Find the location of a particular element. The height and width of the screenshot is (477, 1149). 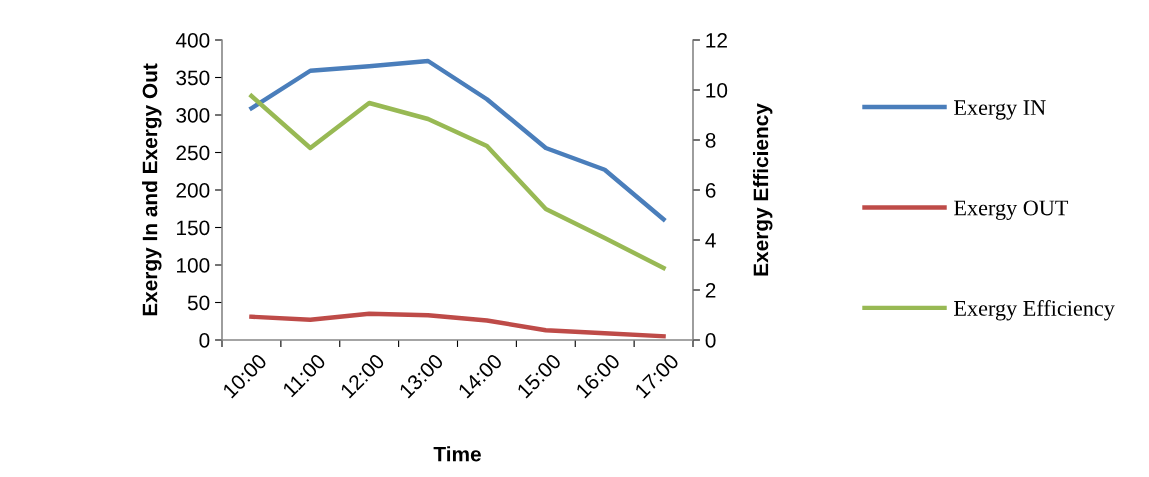

y2-tick-label: 10 is located at coordinates (717, 90).